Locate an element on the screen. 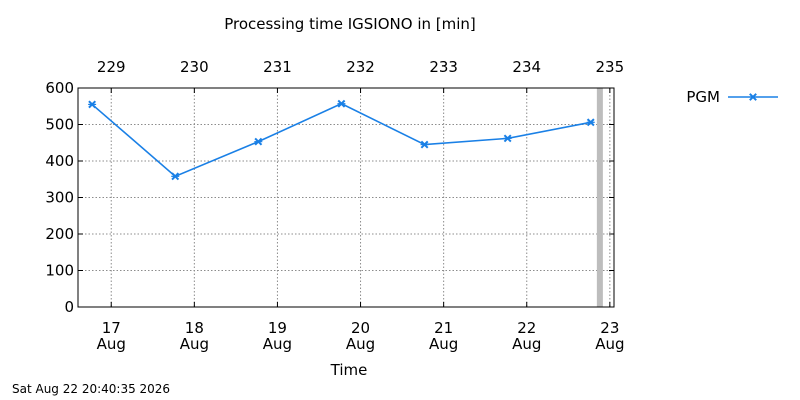 The image size is (800, 400). y-tick-label: 0 is located at coordinates (69, 307).